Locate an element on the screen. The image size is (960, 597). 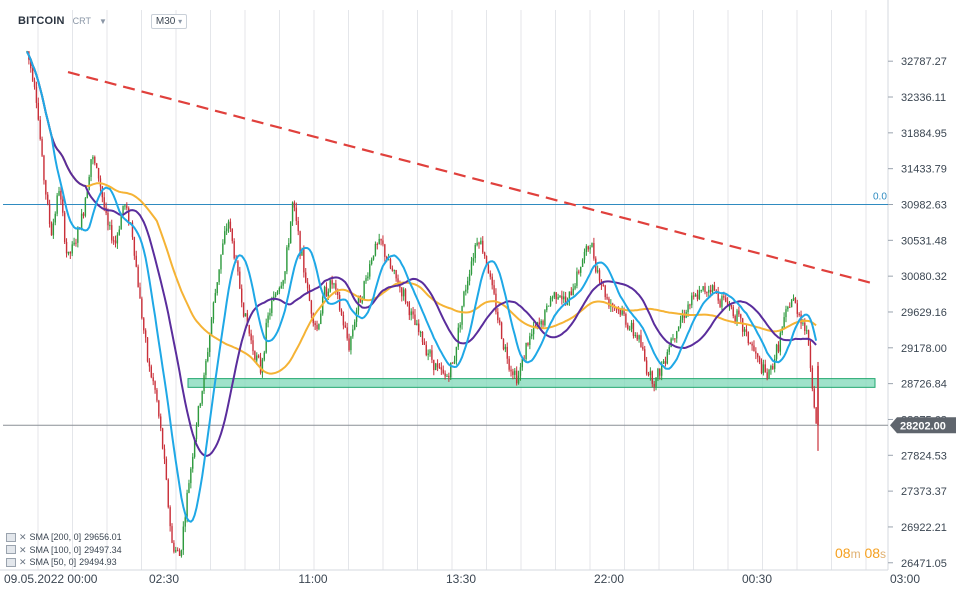
chevron-down-icon: ▼ is located at coordinates (102, 21).